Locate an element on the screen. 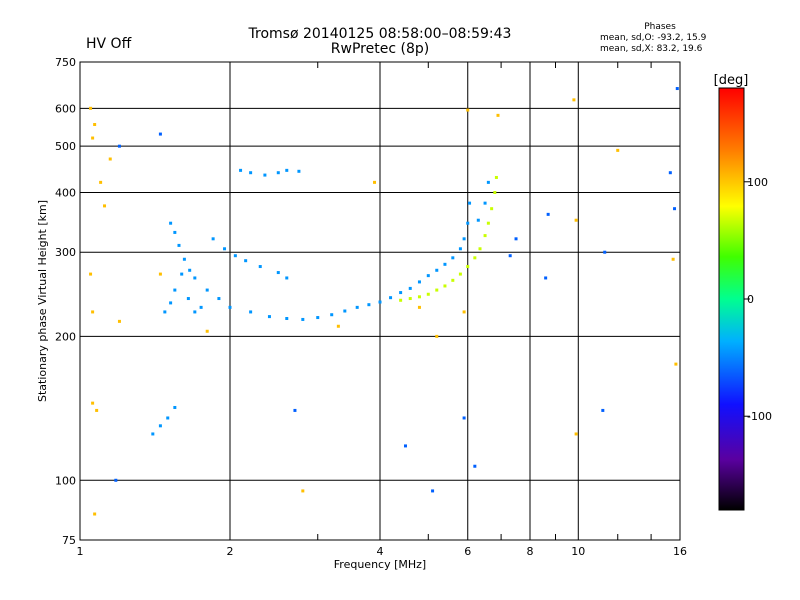 The image size is (800, 600). x-tick-label: 16 is located at coordinates (680, 551).